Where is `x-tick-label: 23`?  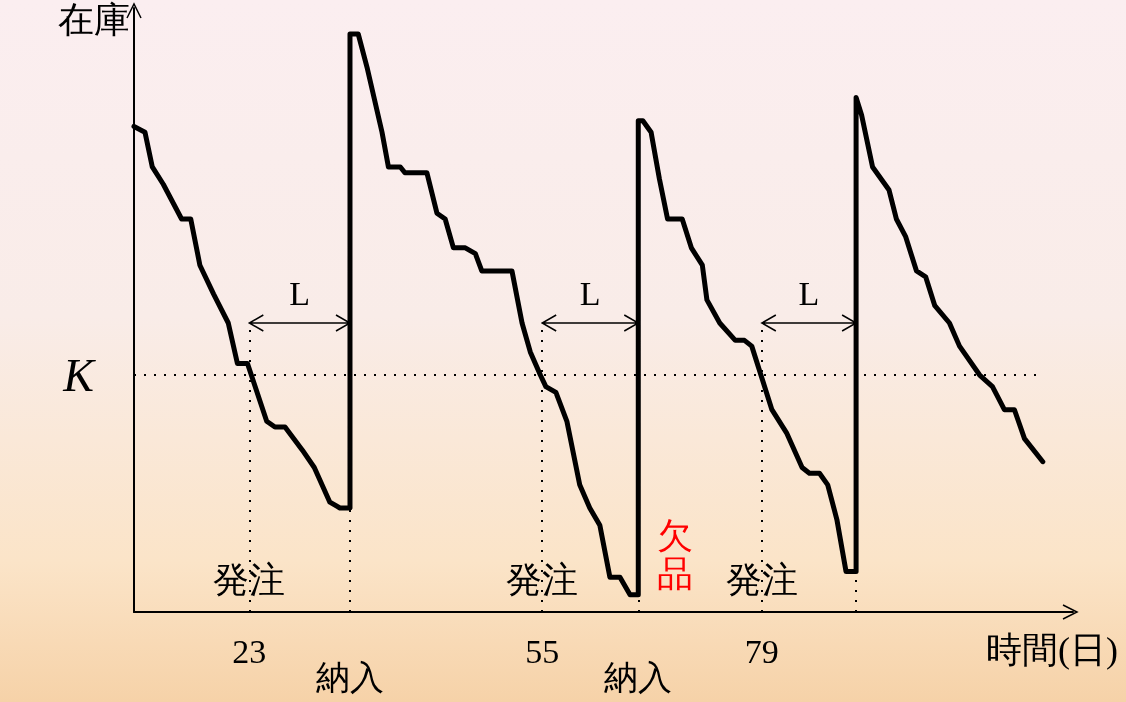 x-tick-label: 23 is located at coordinates (249, 651).